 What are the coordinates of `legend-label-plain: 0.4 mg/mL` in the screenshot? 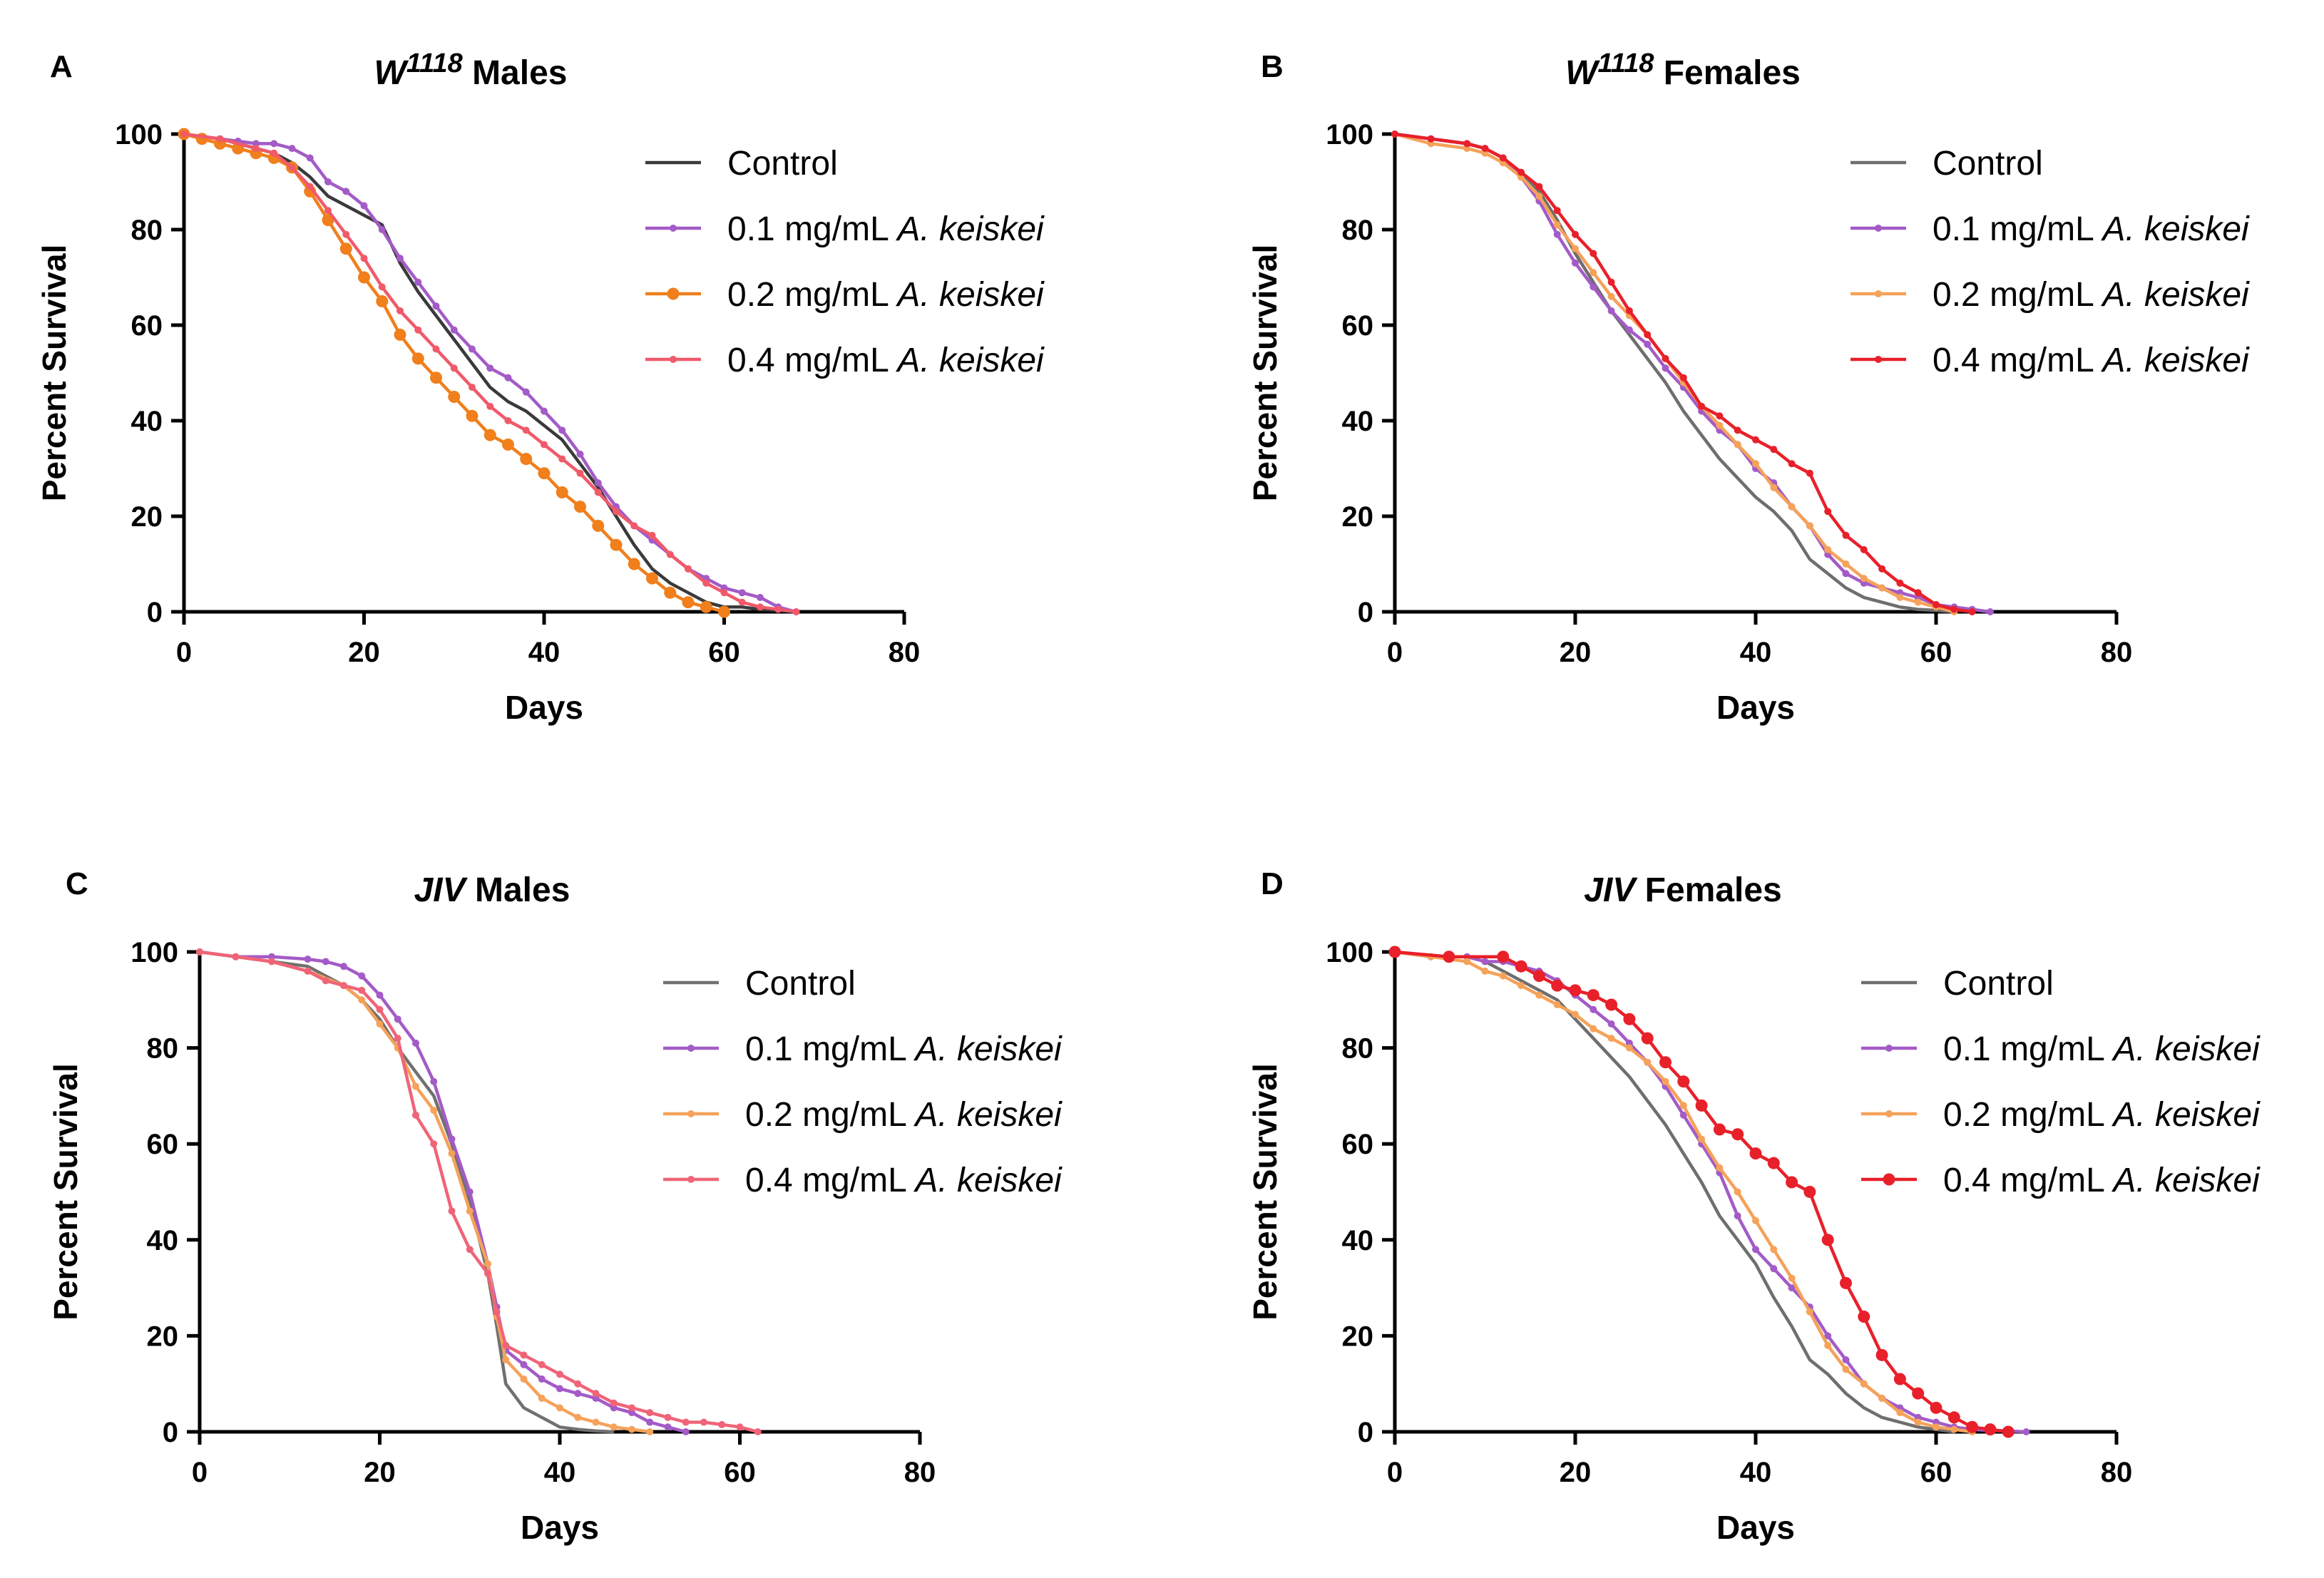 It's located at (2028, 1180).